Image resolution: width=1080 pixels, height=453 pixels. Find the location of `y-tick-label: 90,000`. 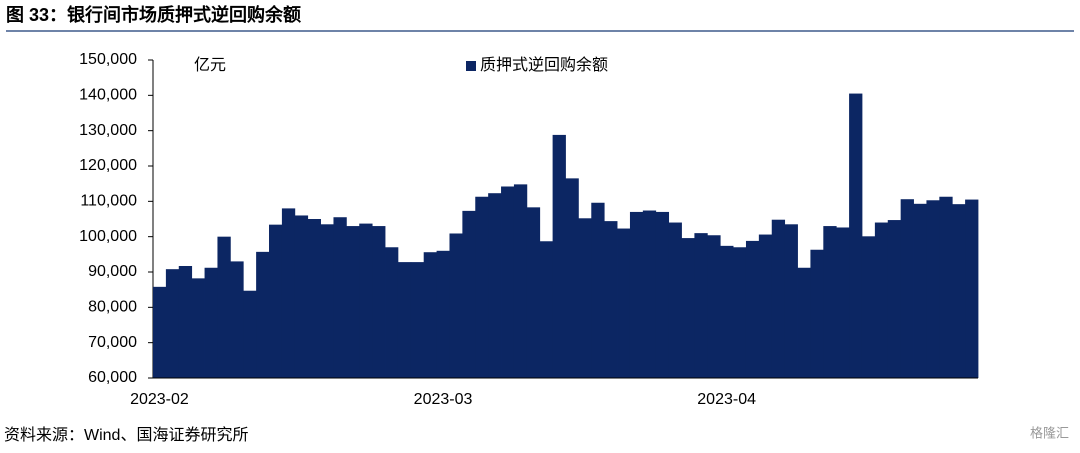

y-tick-label: 90,000 is located at coordinates (112, 271).